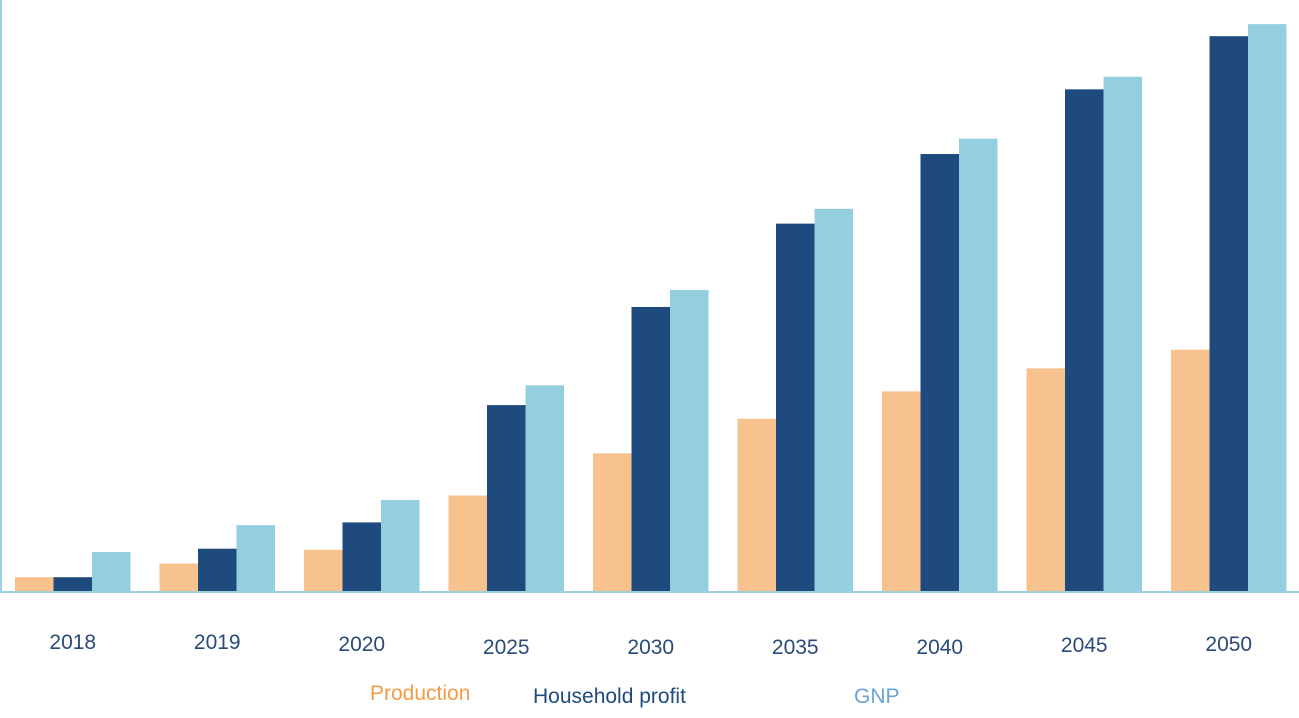 The image size is (1299, 718). I want to click on bar-gnp-2020, so click(400, 545).